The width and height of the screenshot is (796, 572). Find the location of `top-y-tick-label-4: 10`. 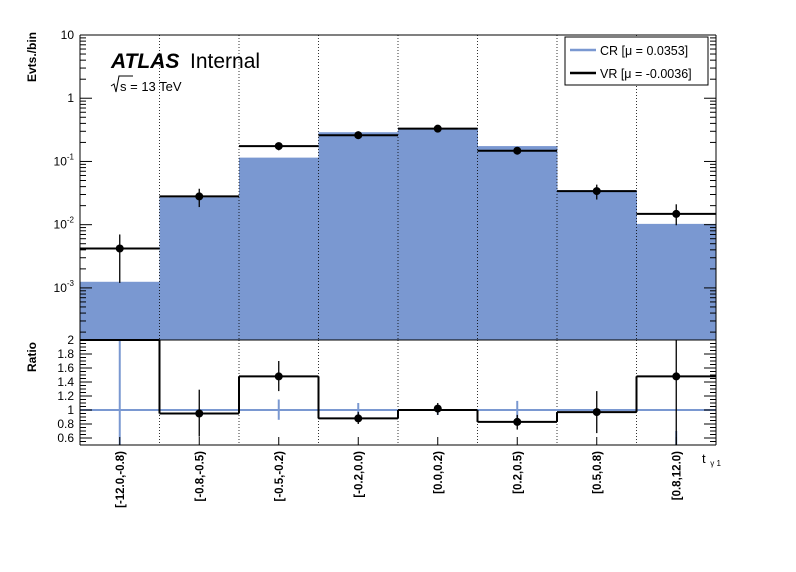

top-y-tick-label-4: 10 is located at coordinates (68, 35).